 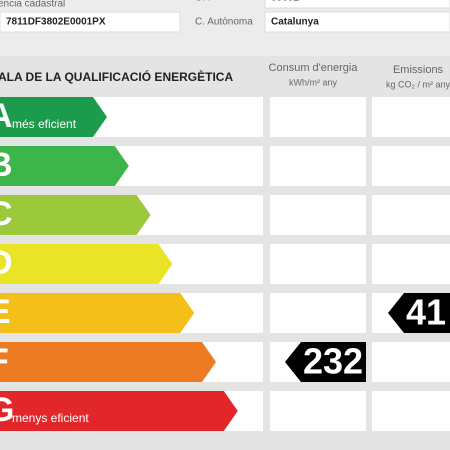 What do you see at coordinates (6, 263) in the screenshot?
I see `class-letter: D` at bounding box center [6, 263].